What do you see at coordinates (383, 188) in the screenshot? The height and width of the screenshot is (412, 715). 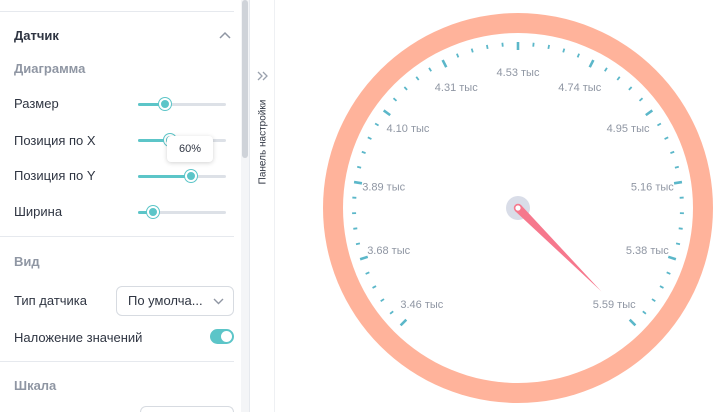 I see `gauge-scale-label: 3.89 тыс` at bounding box center [383, 188].